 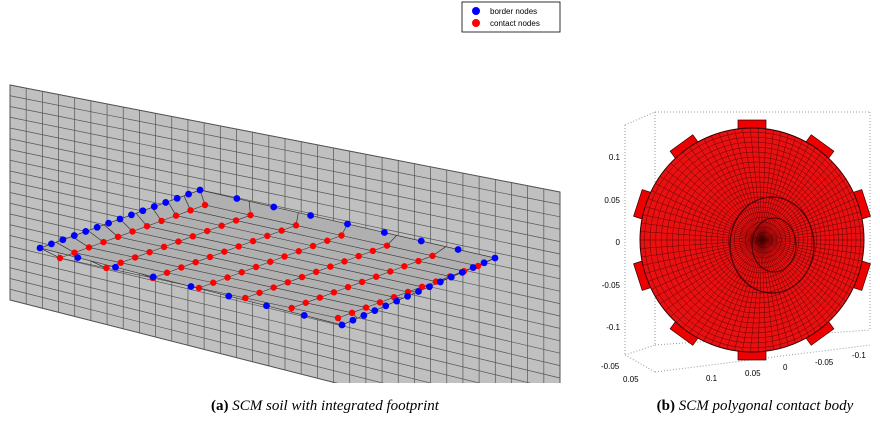 I want to click on z-tick-label: -0.05, so click(x=611, y=285).